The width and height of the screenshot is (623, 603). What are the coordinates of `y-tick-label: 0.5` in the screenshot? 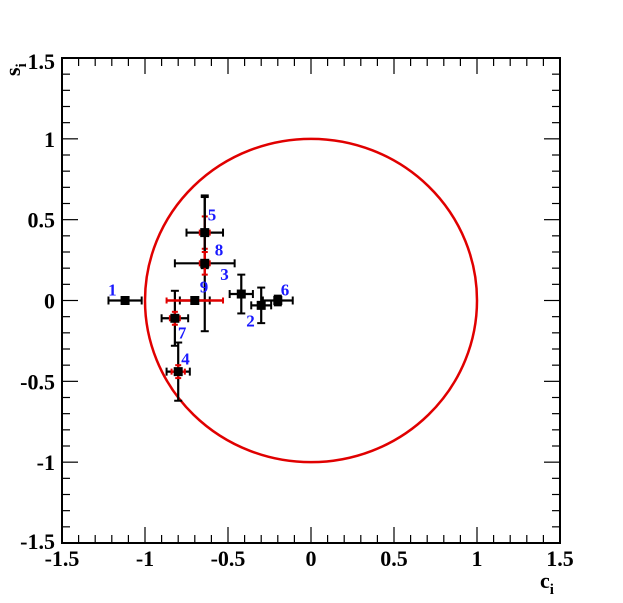 It's located at (42, 220).